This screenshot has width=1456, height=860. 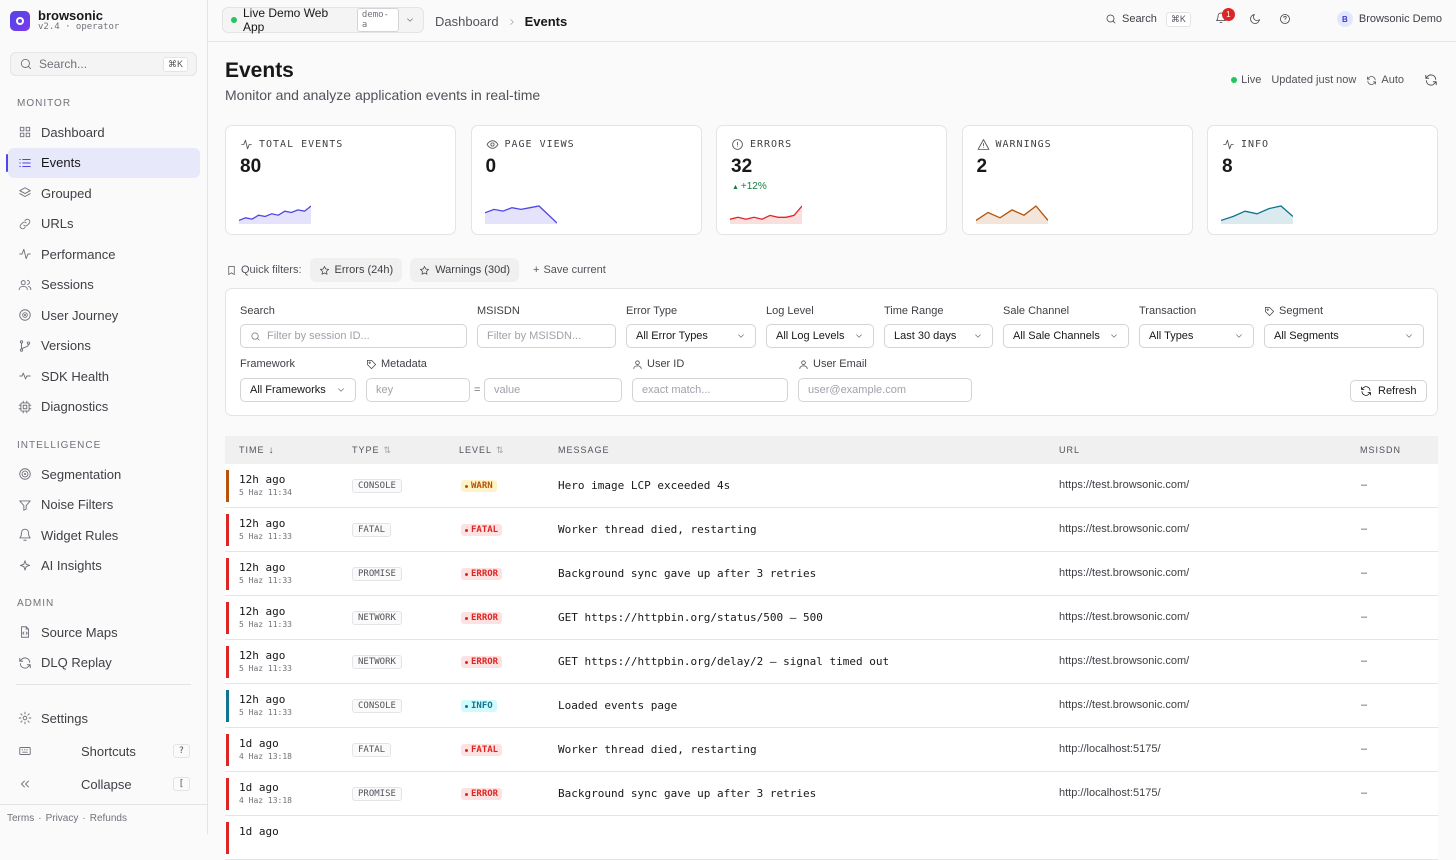 What do you see at coordinates (104, 505) in the screenshot?
I see `sidebar-item-noise-filters: Noise Filters` at bounding box center [104, 505].